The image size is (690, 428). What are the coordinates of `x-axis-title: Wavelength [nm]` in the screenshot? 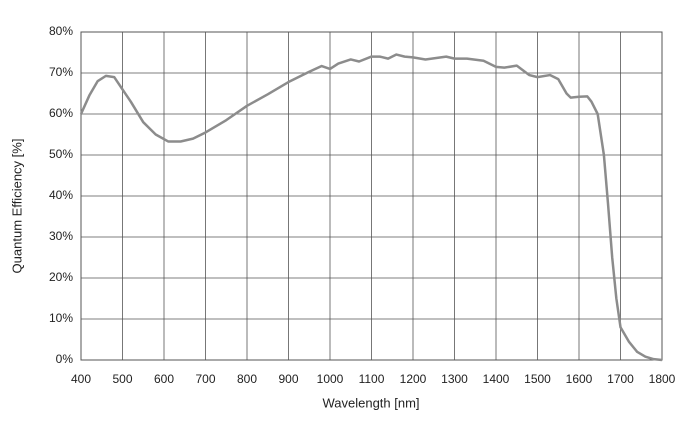 It's located at (370, 402).